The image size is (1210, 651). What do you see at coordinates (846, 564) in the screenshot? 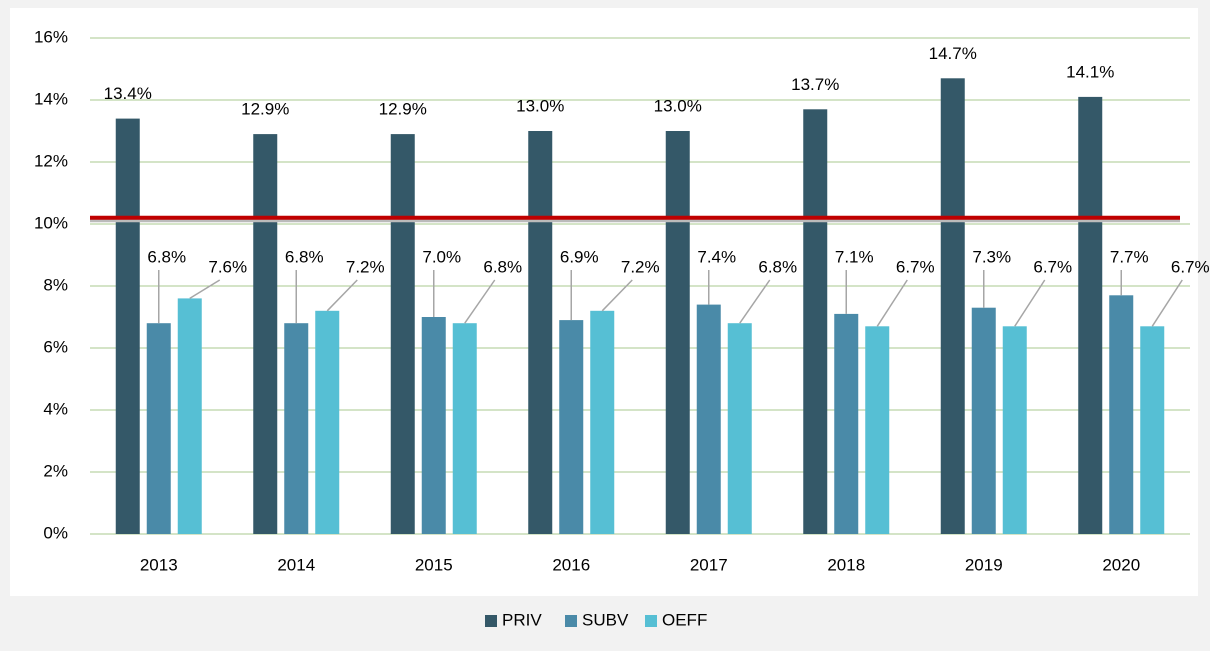
I see `x-tick-label: 2018` at bounding box center [846, 564].